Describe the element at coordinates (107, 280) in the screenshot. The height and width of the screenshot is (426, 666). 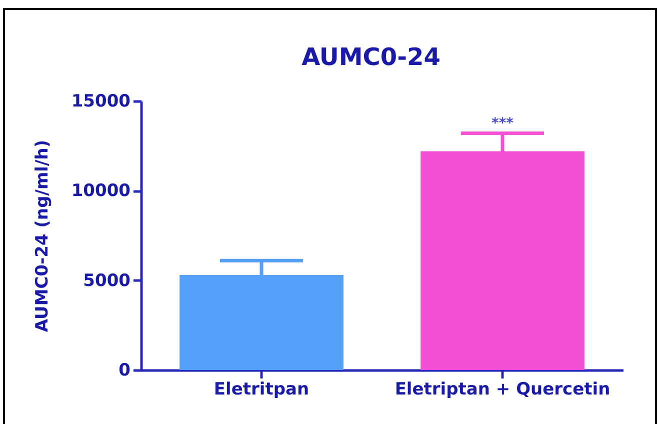
I see `y-tick-label: 5000` at that location.